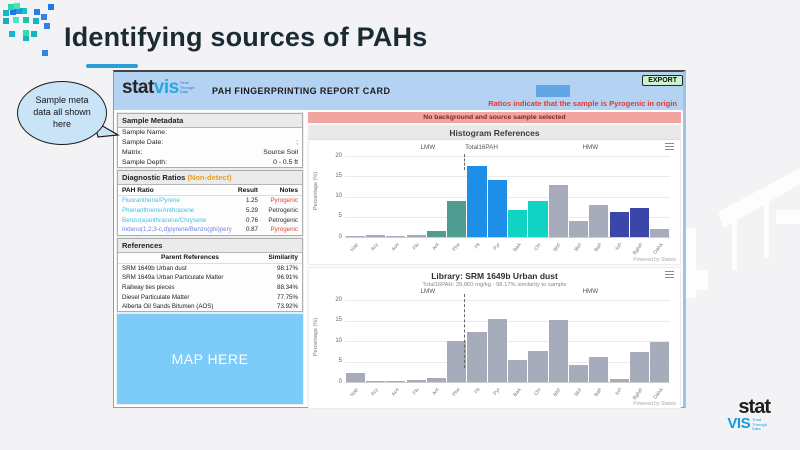  What do you see at coordinates (62, 112) in the screenshot?
I see `annotation-bubble-text: Sample meta data all shown here` at bounding box center [62, 112].